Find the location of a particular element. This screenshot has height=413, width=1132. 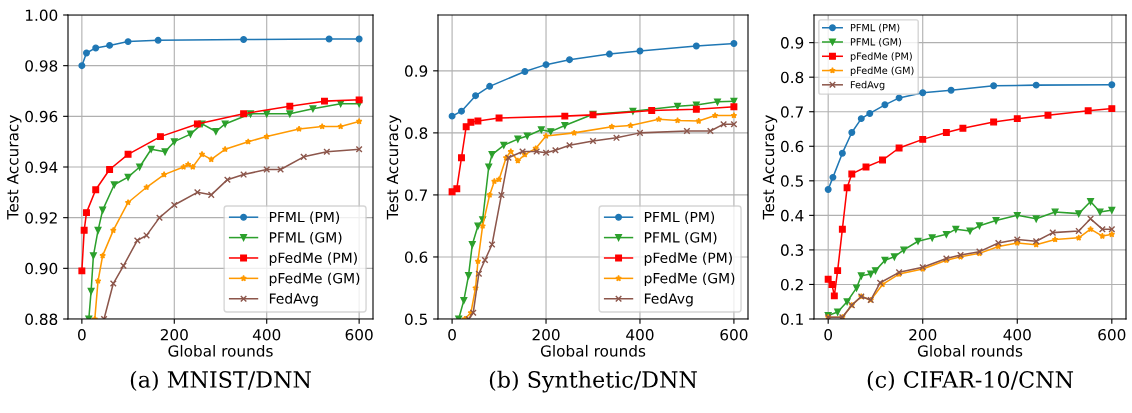

text: (b) Synthetic/DNN is located at coordinates (593, 381).